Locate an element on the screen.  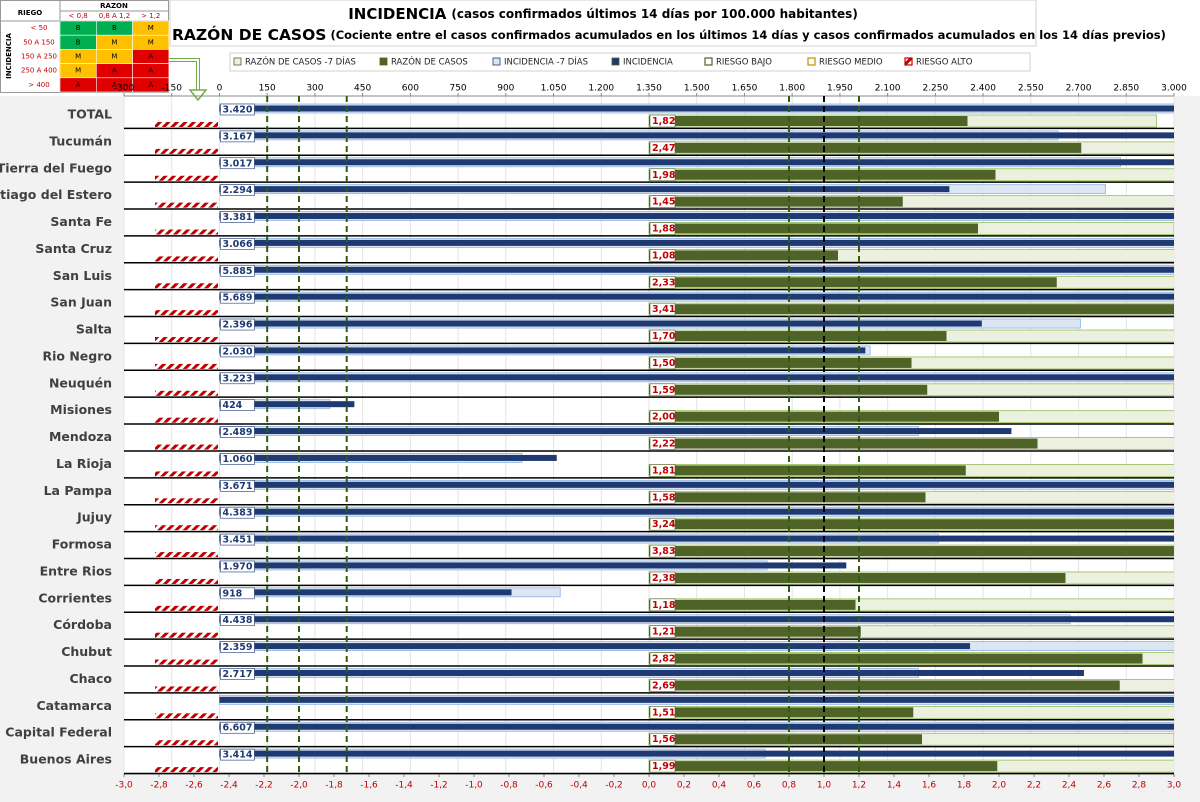
data-label: 1,99 is located at coordinates (663, 766).